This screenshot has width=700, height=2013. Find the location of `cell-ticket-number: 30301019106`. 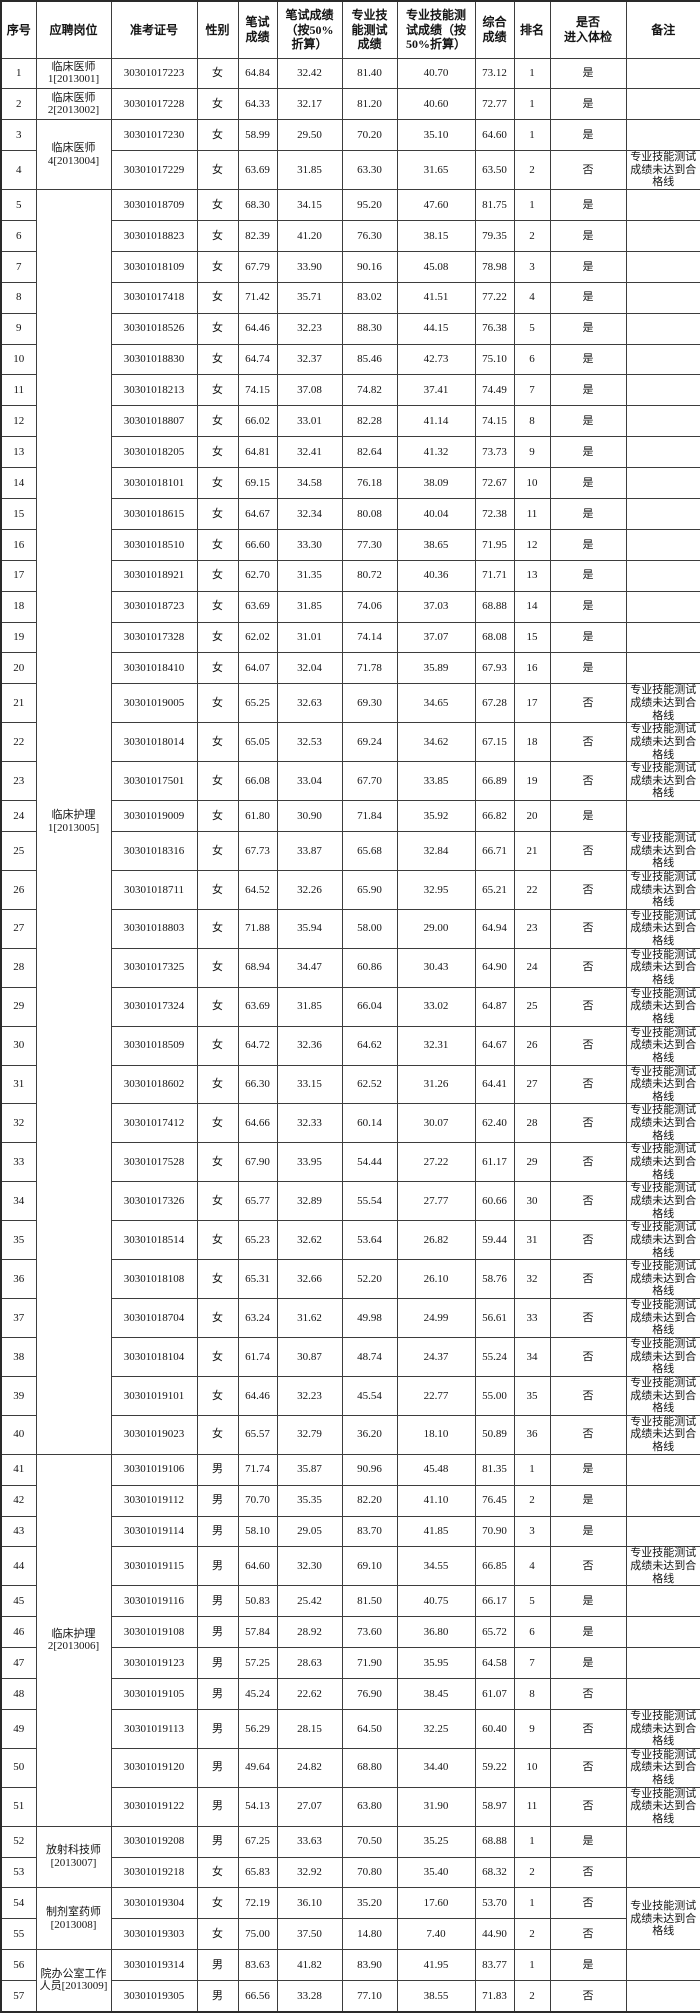

cell-ticket-number: 30301019106 is located at coordinates (154, 1469).